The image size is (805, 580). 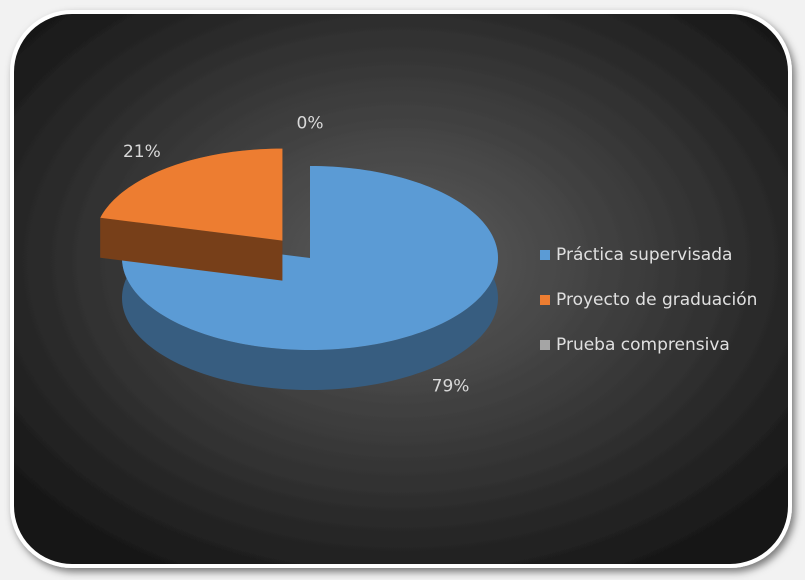 What do you see at coordinates (310, 124) in the screenshot?
I see `data-label: 0%` at bounding box center [310, 124].